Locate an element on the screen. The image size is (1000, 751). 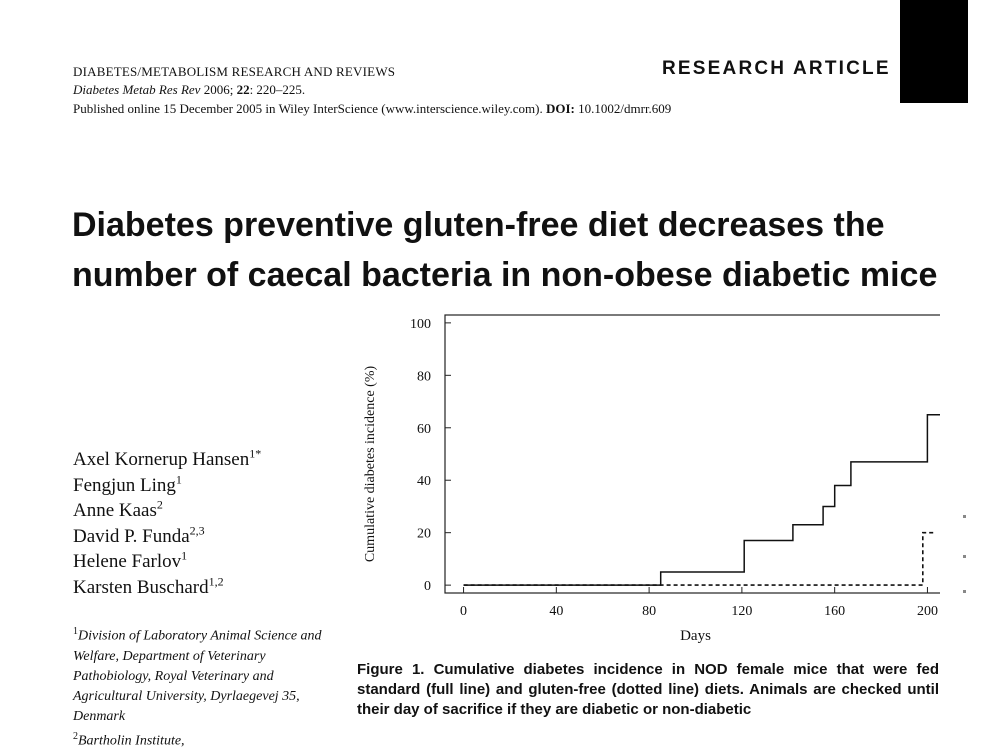
author-name: Axel Kornerup Hansen is located at coordinates (161, 459).